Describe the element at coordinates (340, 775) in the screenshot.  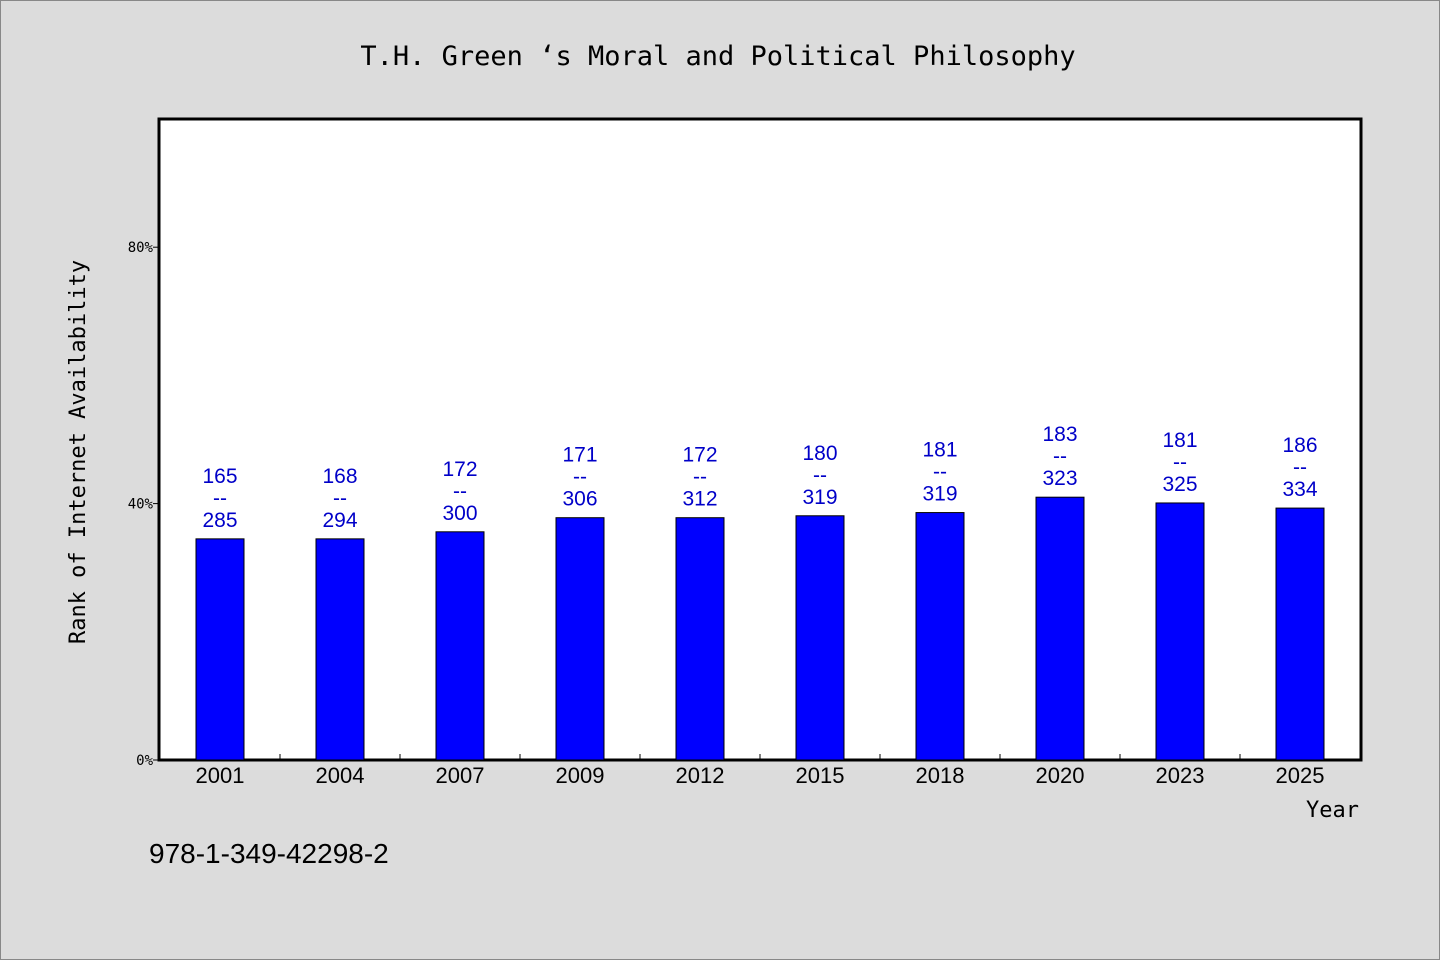
I see `x-tick-label: 2004` at that location.